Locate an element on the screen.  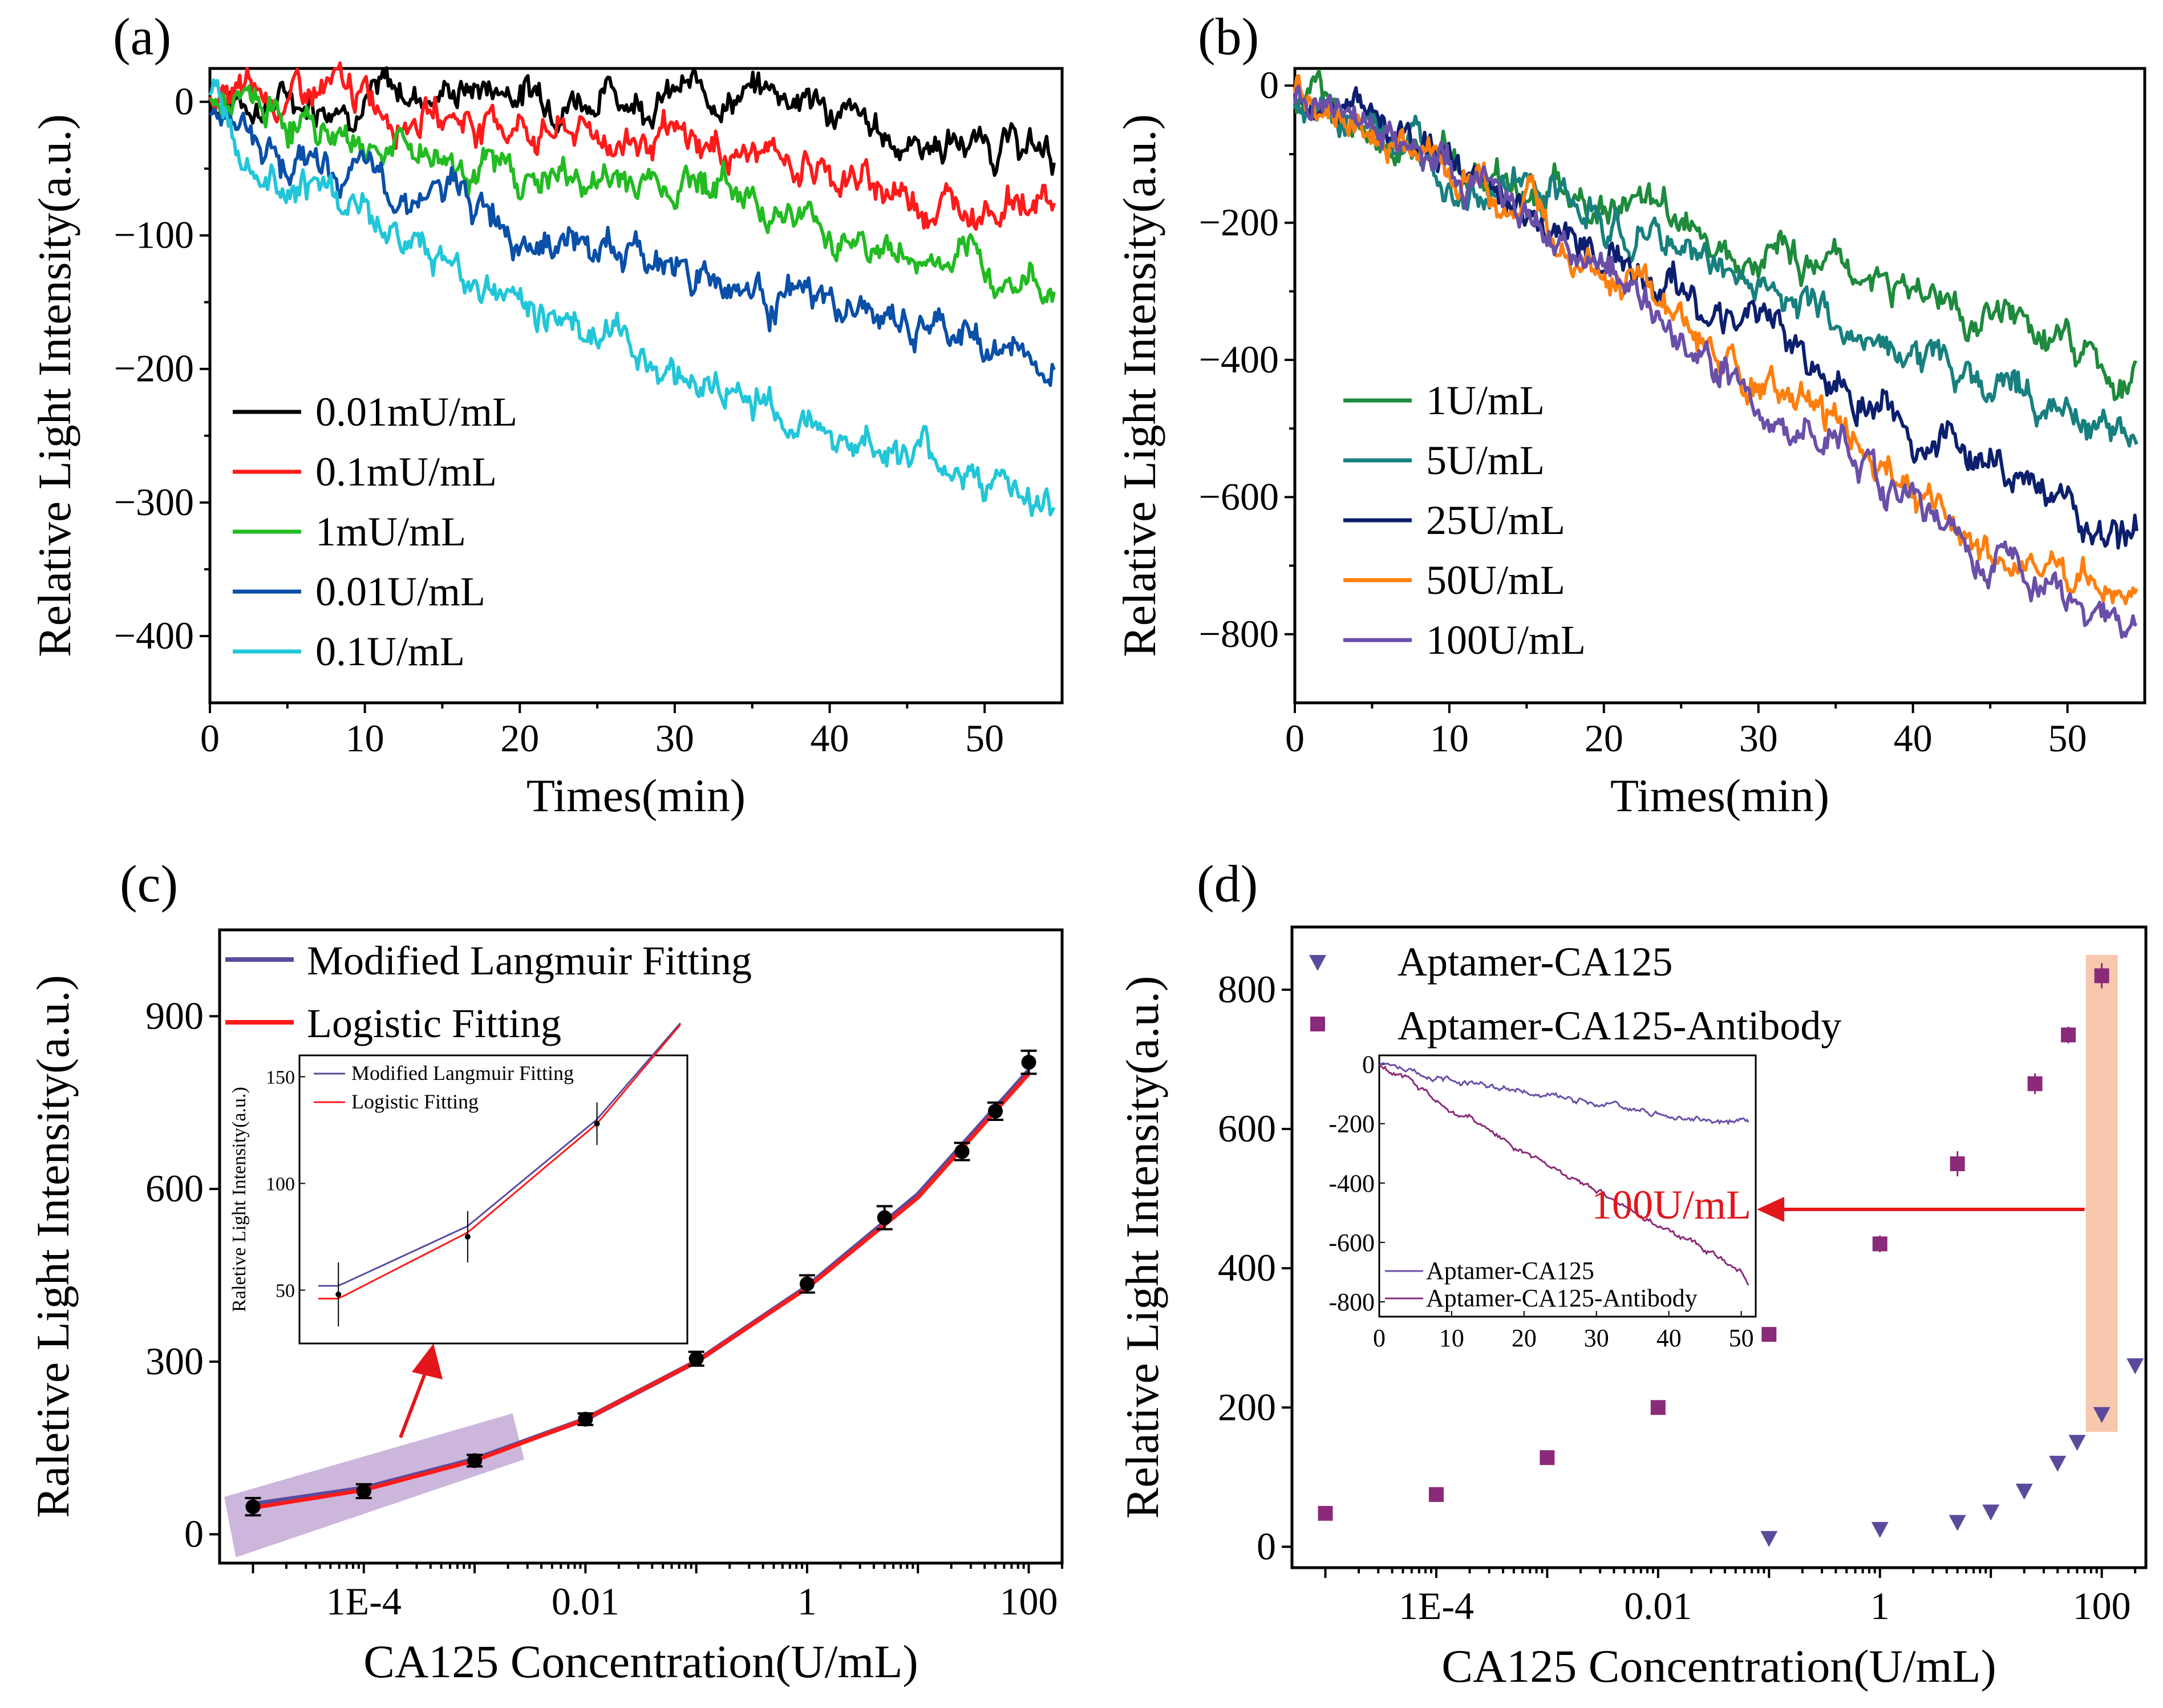
inset-x-tick-label-0: 0 is located at coordinates (1379, 1338).